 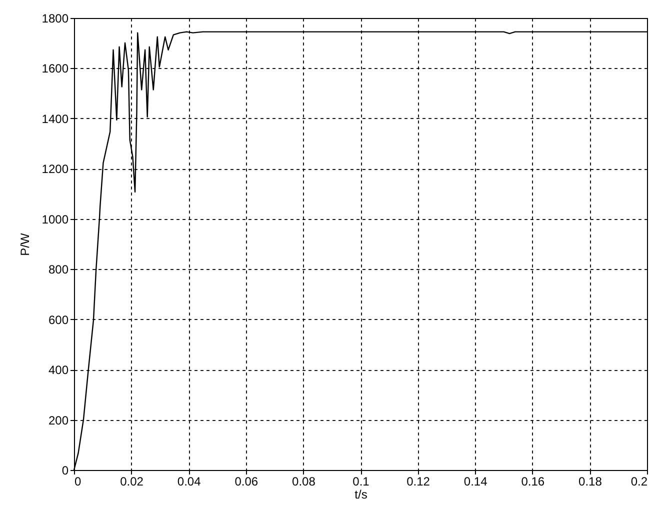 I want to click on x-tick-label: 0.18, so click(x=590, y=481).